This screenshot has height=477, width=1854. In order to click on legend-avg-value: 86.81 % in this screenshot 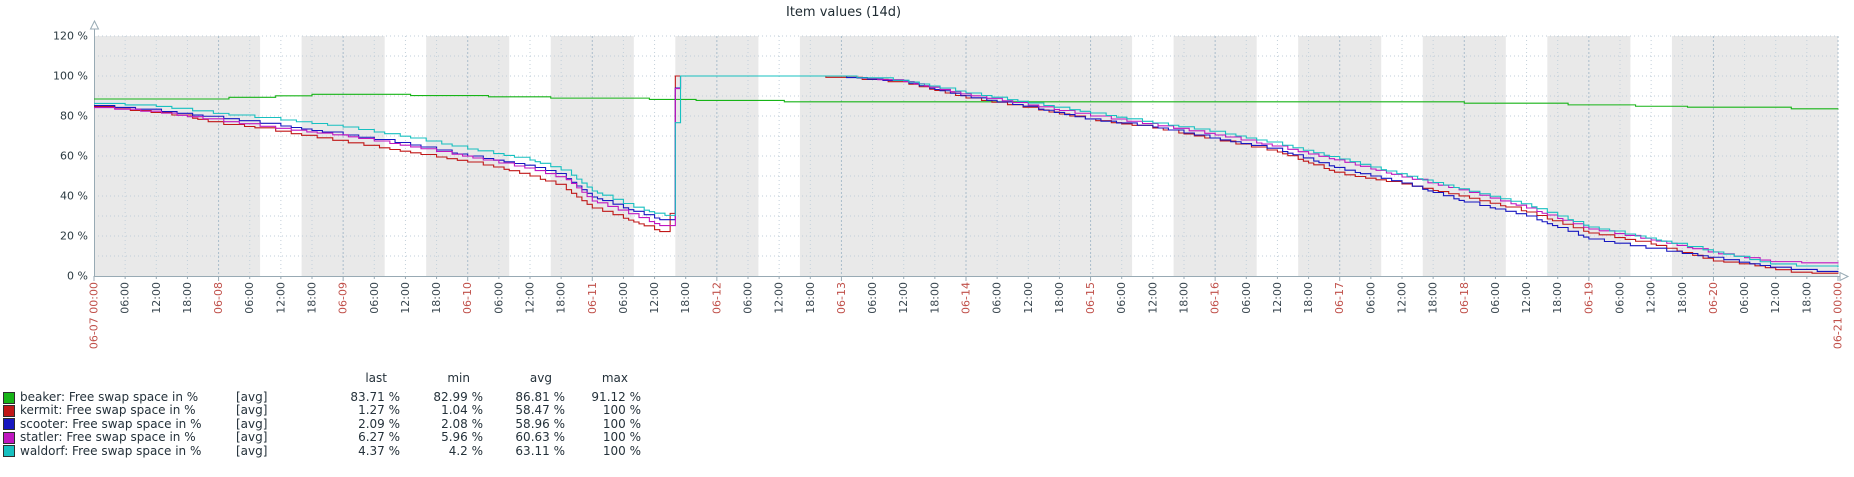, I will do `click(540, 397)`.